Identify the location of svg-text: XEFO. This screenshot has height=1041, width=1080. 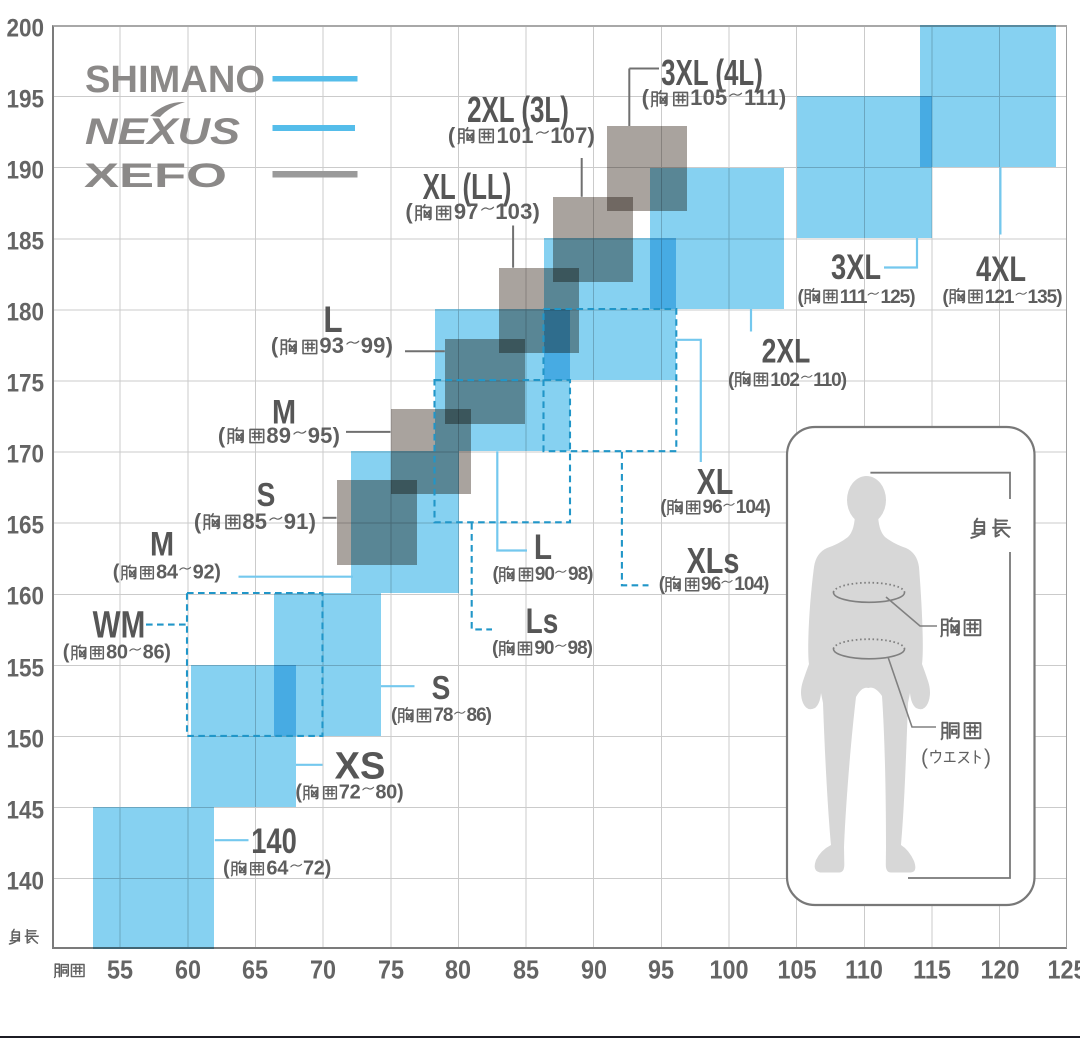
(155, 176).